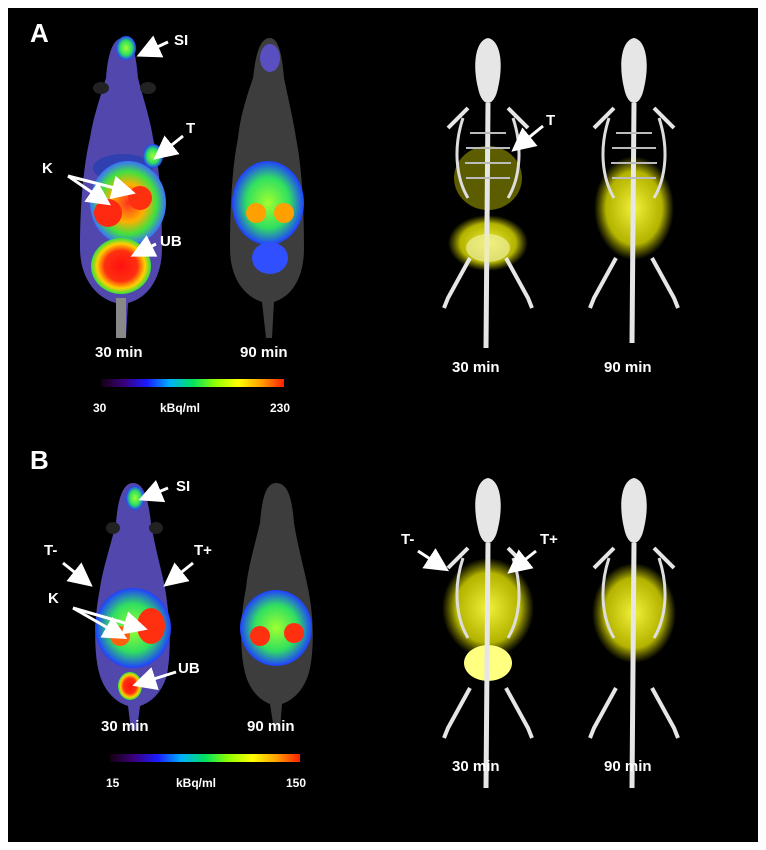 This screenshot has width=766, height=850. What do you see at coordinates (203, 550) in the screenshot?
I see `label-tumor-plus-b: T+` at bounding box center [203, 550].